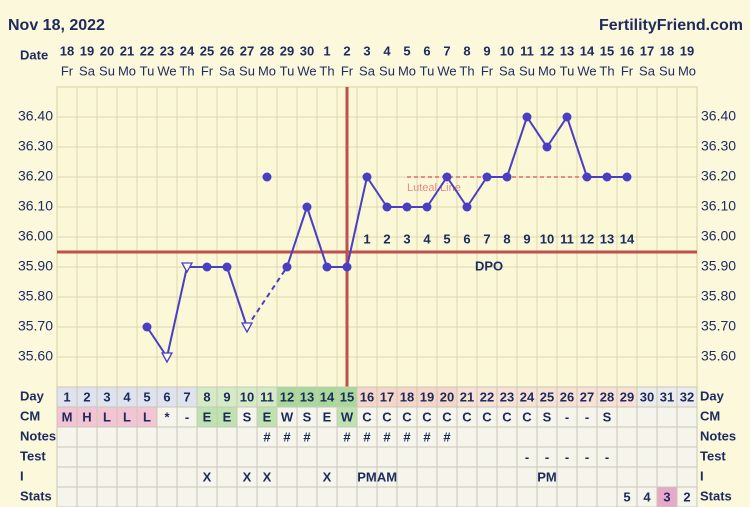 This screenshot has width=750, height=507. Describe the element at coordinates (146, 396) in the screenshot. I see `day-cell: 5` at that location.